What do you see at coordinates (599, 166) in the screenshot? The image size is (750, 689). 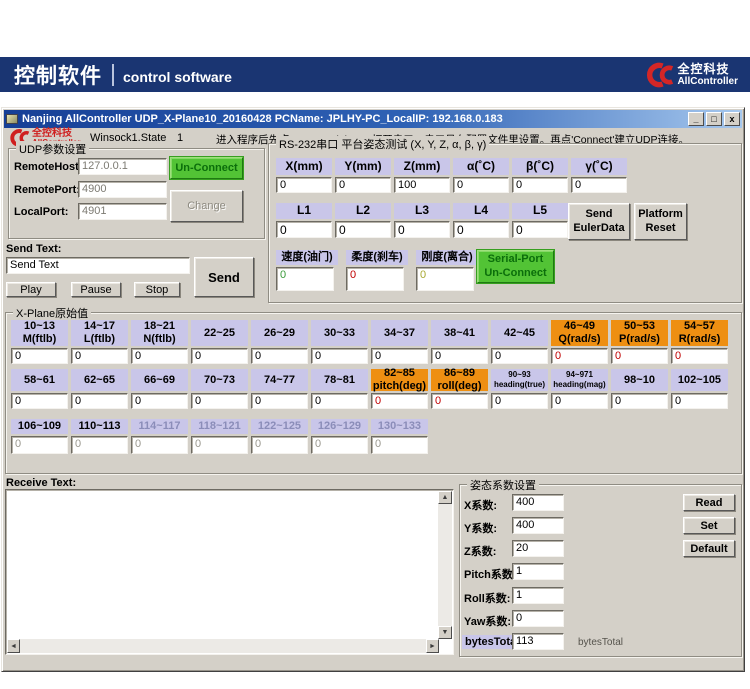 I see `axis-column-header: γ(˚C)` at bounding box center [599, 166].